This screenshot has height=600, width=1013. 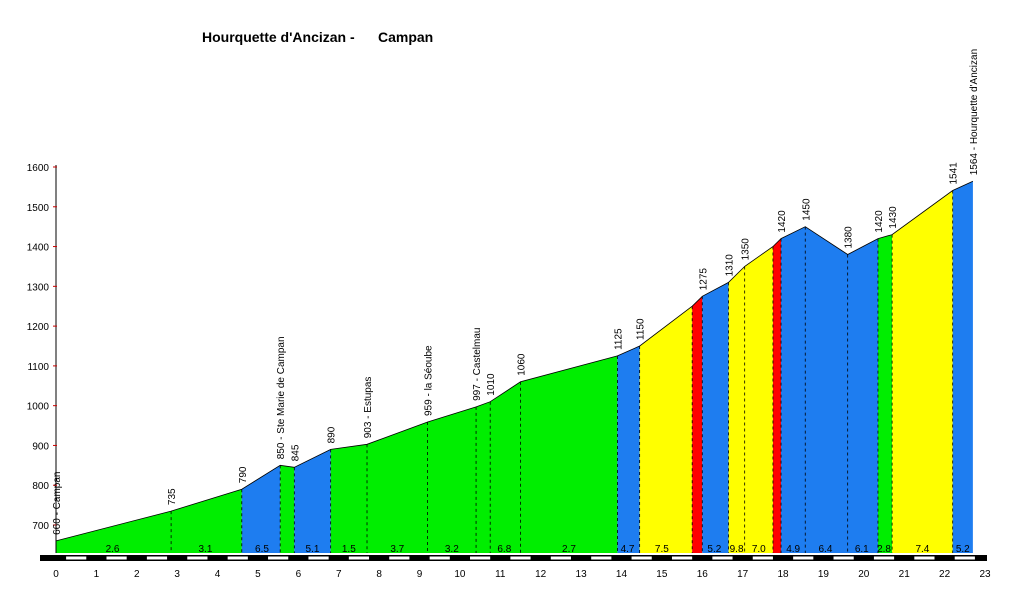 What do you see at coordinates (332, 434) in the screenshot?
I see `elevation-label: 890` at bounding box center [332, 434].